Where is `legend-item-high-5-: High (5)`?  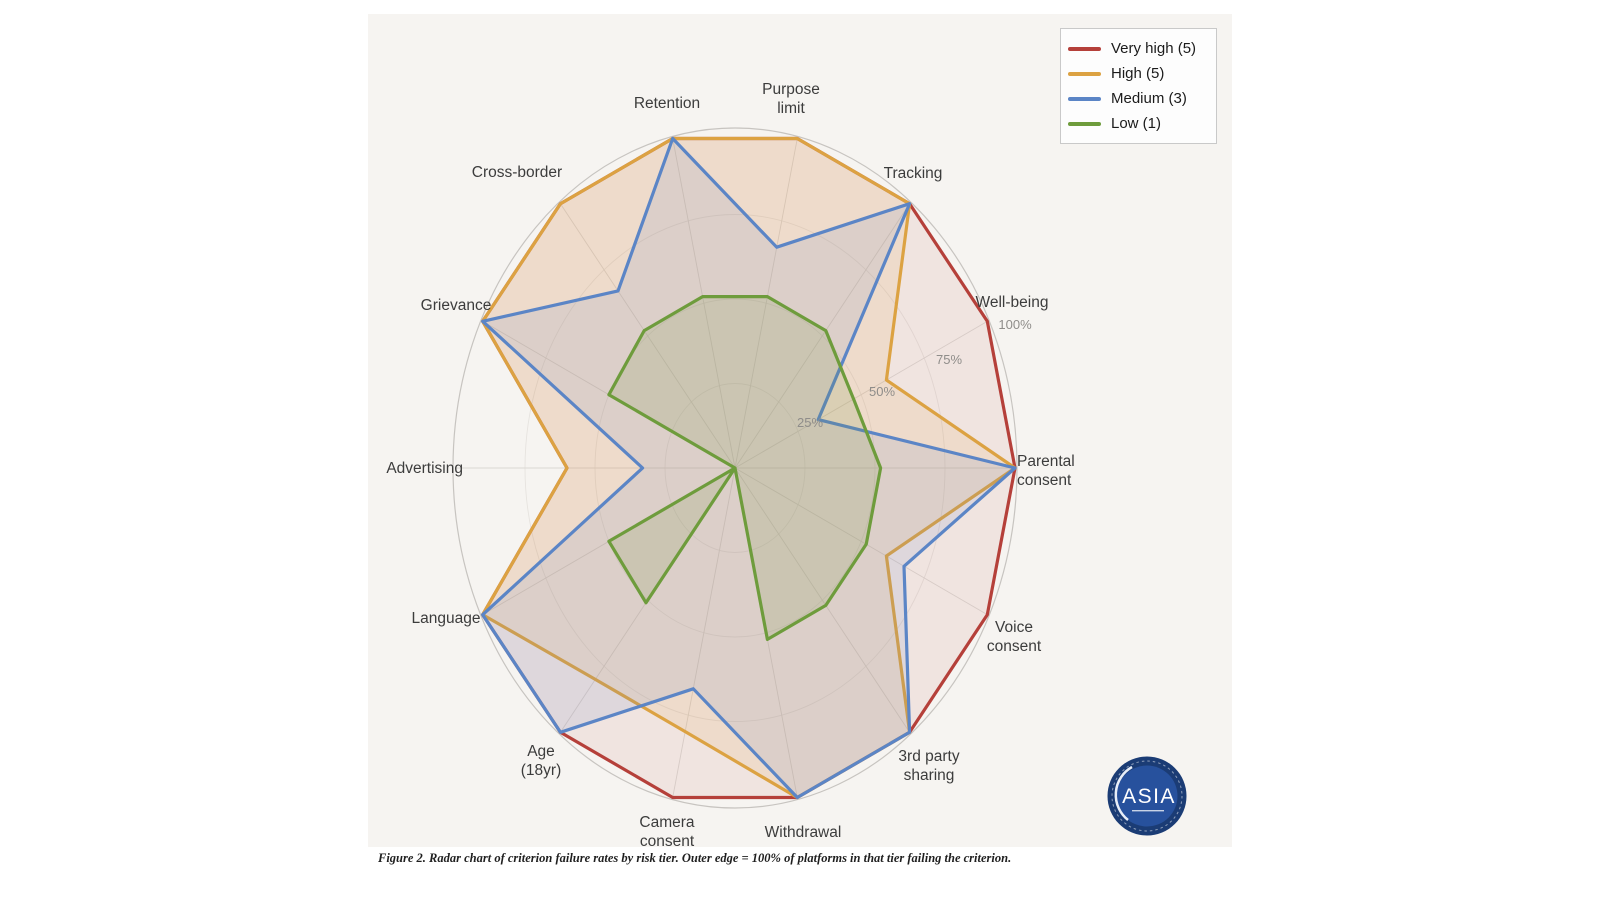 legend-item-high-5-: High (5) is located at coordinates (1140, 73).